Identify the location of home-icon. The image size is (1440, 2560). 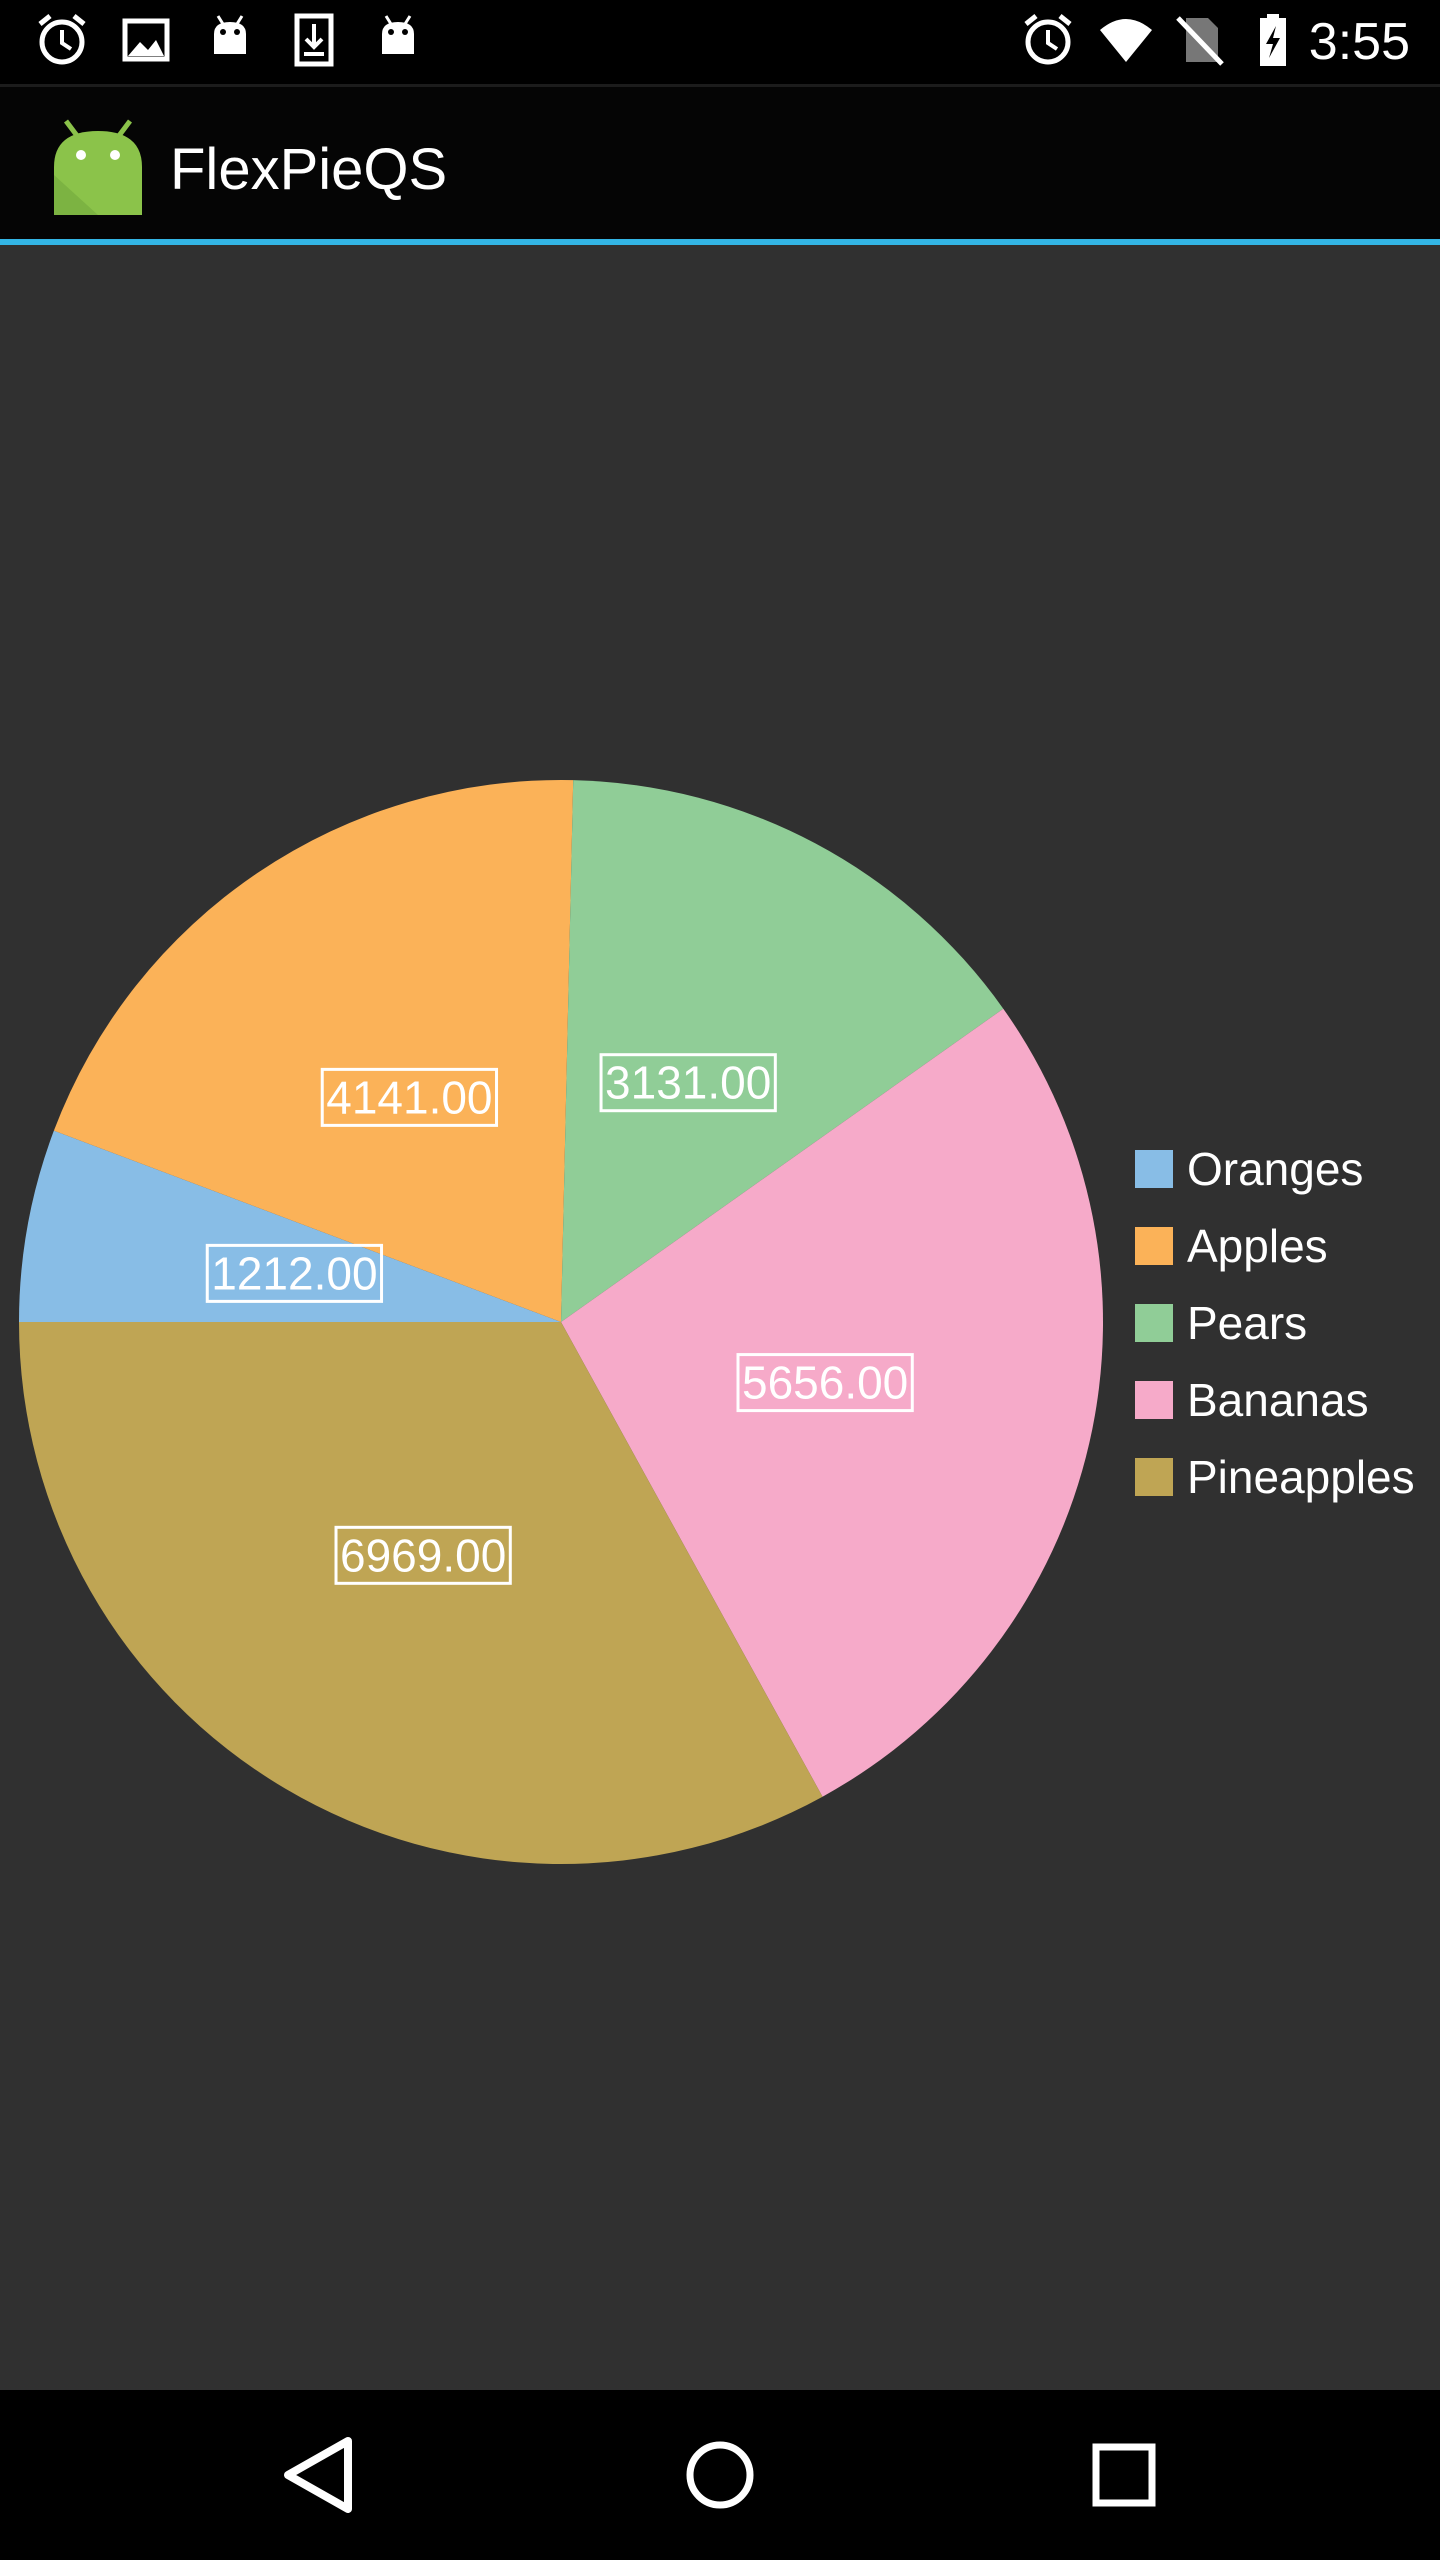
(720, 2475).